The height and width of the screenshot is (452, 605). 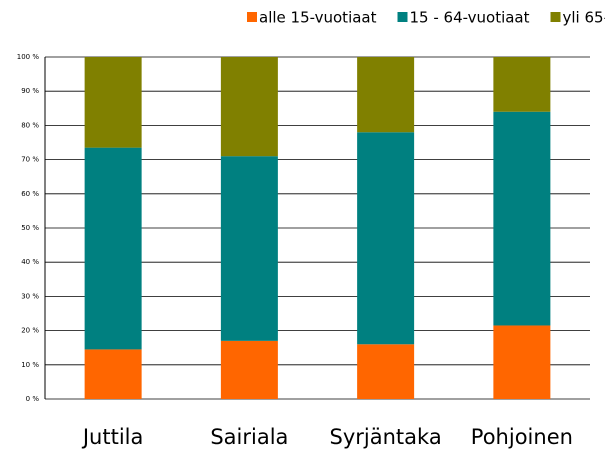 I want to click on y-tick-label: 40 %, so click(x=30, y=262).